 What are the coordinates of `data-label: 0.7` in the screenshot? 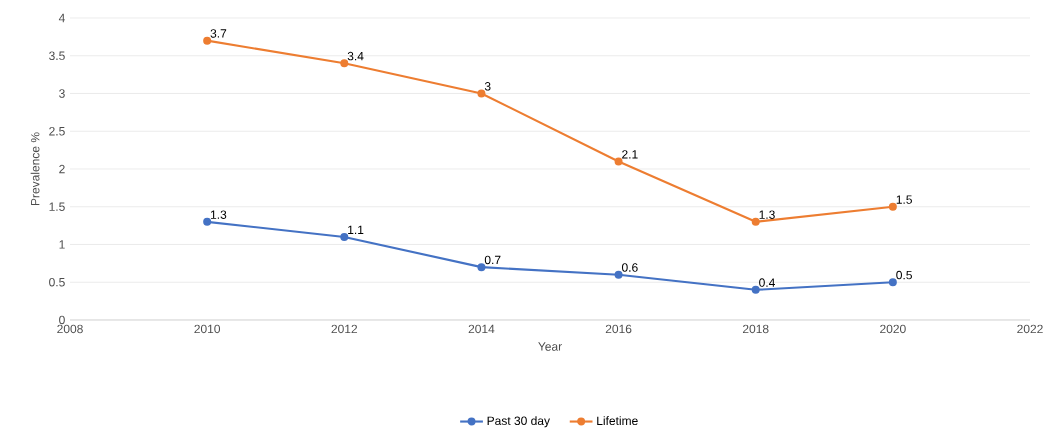 It's located at (492, 260).